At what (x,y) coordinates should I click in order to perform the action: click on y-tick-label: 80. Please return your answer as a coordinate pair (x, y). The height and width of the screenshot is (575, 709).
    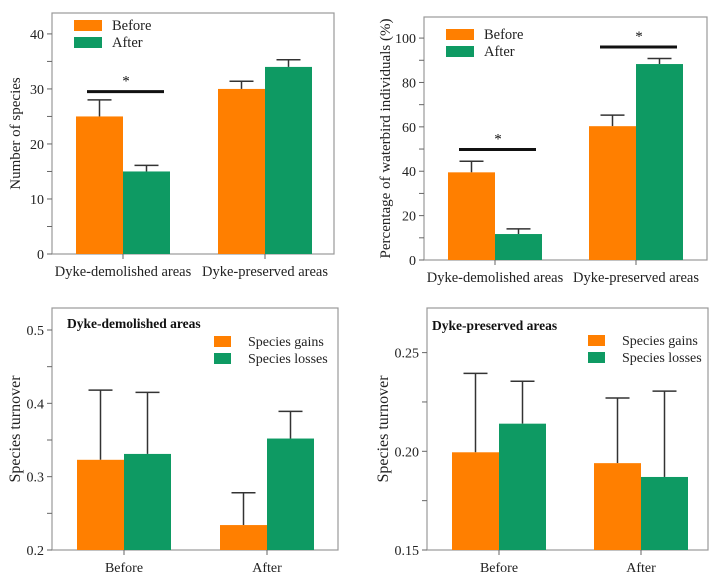
    Looking at the image, I should click on (409, 83).